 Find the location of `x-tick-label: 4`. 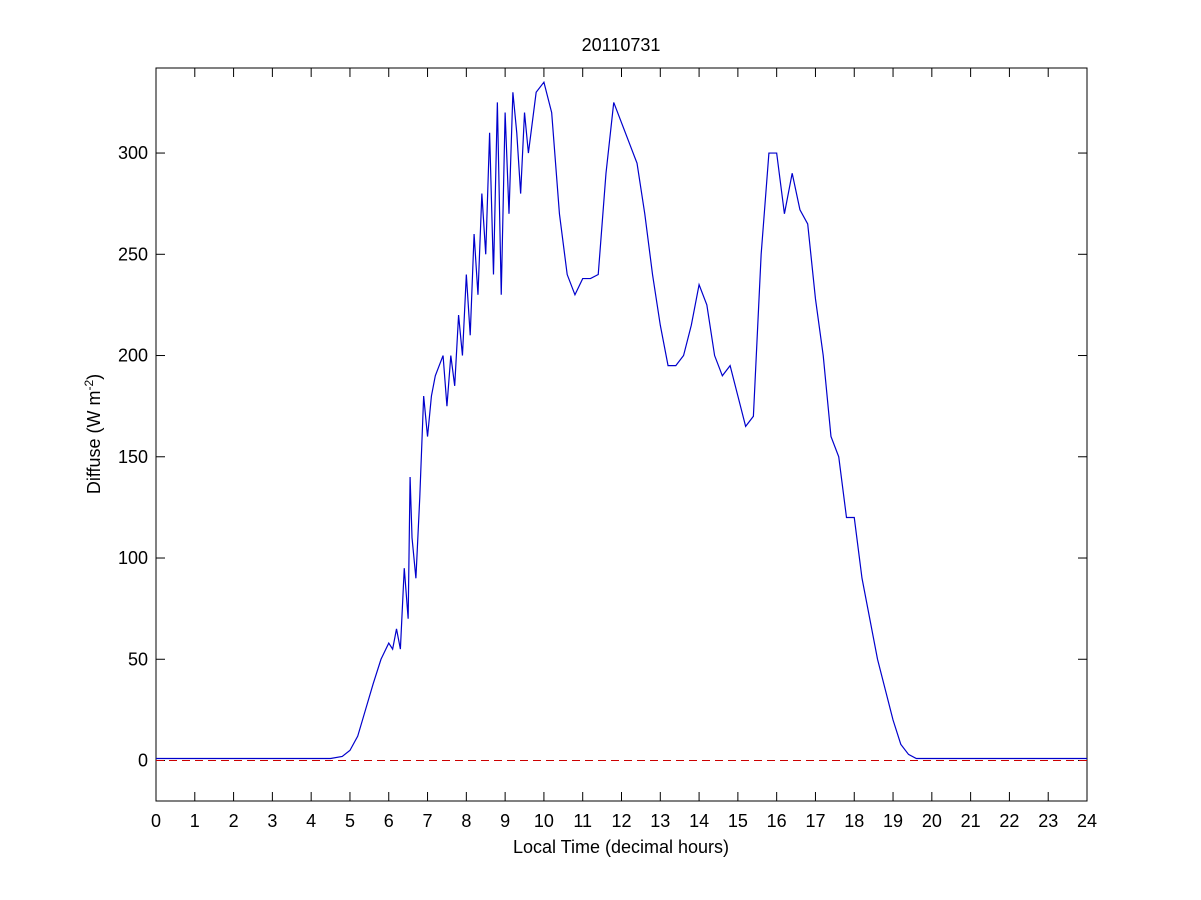

x-tick-label: 4 is located at coordinates (311, 821).